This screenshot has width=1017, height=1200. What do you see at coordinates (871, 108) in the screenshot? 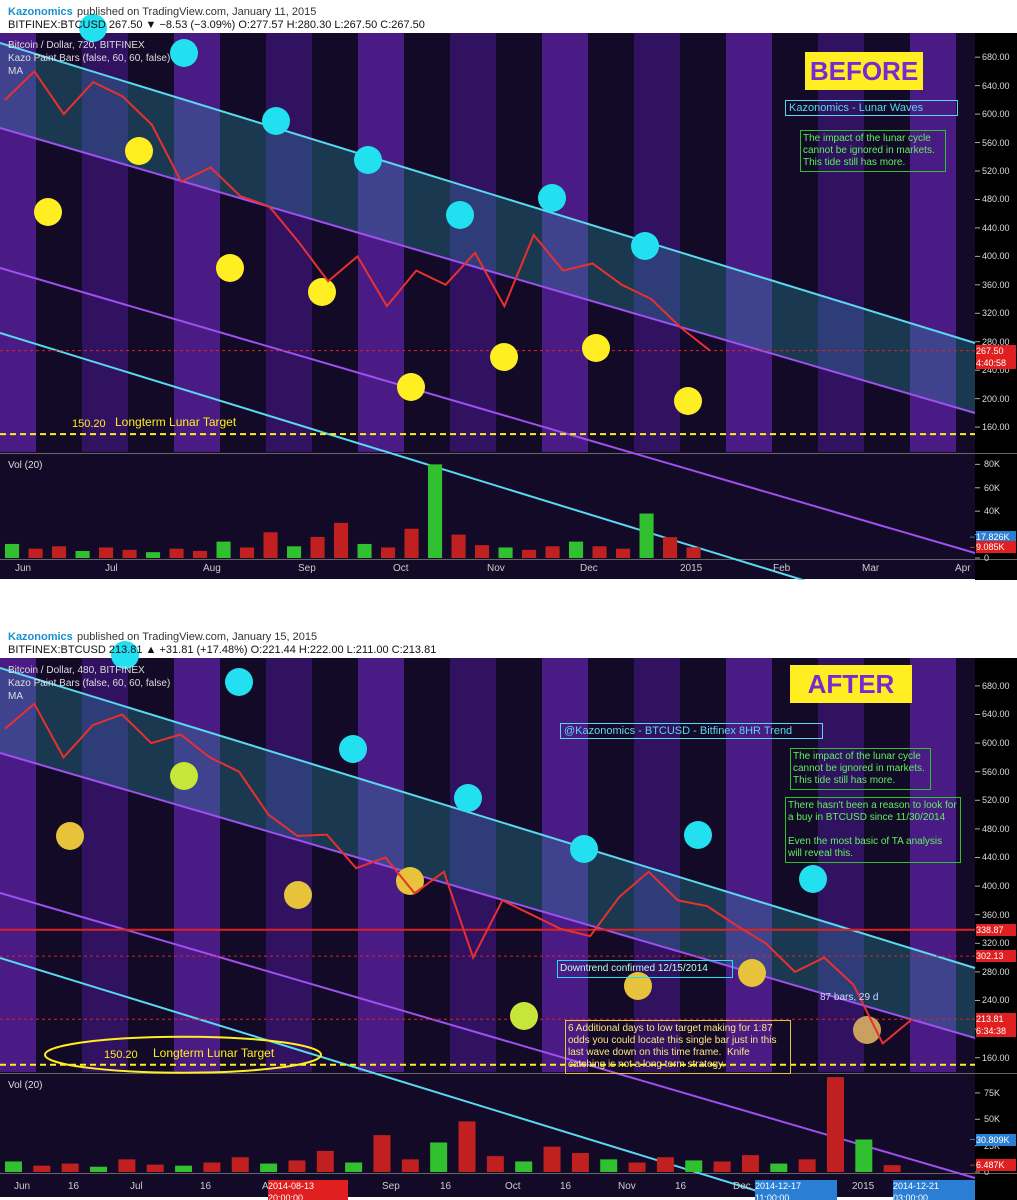
I see `heading: Kazonomics - Lunar Waves` at bounding box center [871, 108].